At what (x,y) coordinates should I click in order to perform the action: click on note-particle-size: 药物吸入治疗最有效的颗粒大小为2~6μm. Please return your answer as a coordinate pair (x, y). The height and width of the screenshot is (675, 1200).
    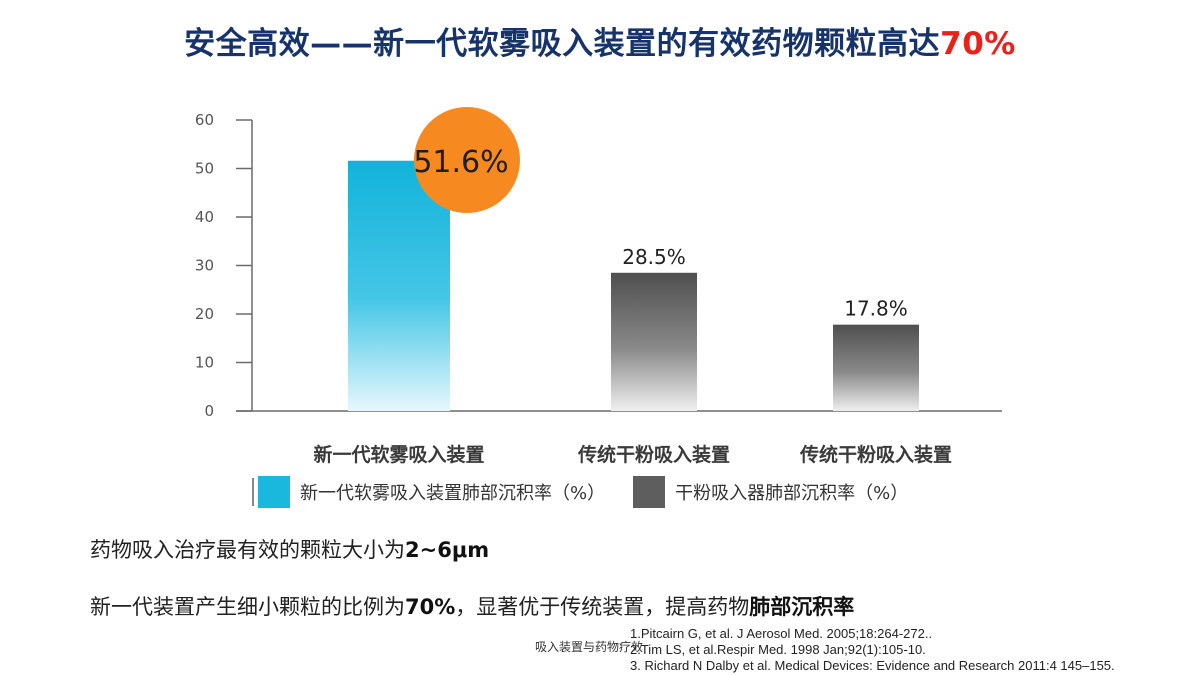
    Looking at the image, I should click on (289, 549).